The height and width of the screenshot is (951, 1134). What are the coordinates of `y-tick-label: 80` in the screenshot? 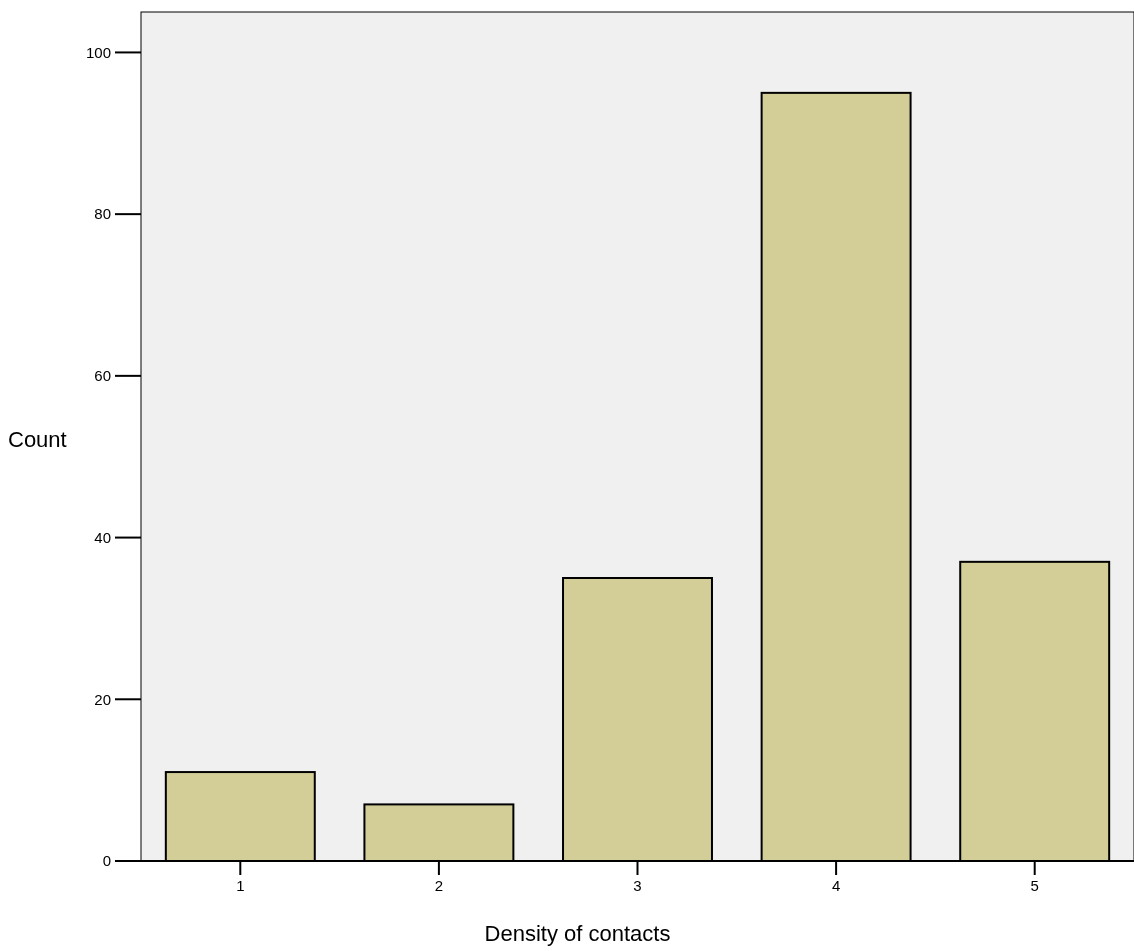 It's located at (102, 214).